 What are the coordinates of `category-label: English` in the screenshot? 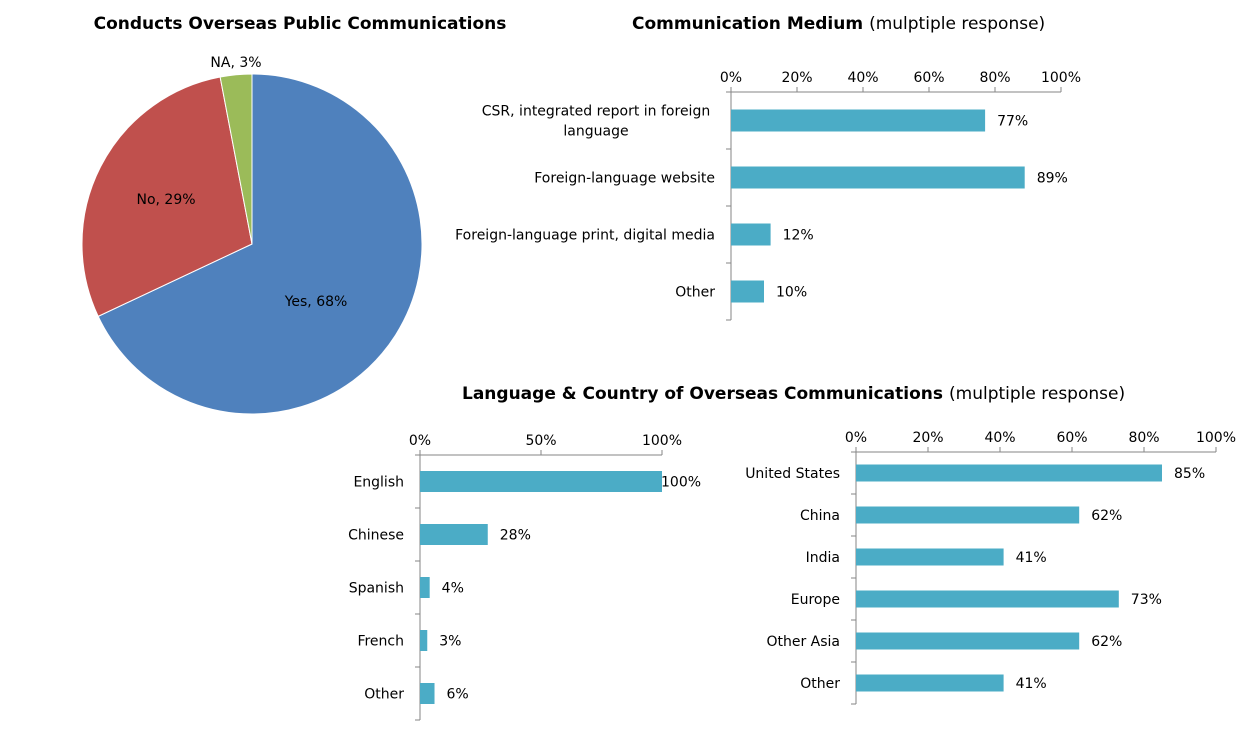 It's located at (378, 483).